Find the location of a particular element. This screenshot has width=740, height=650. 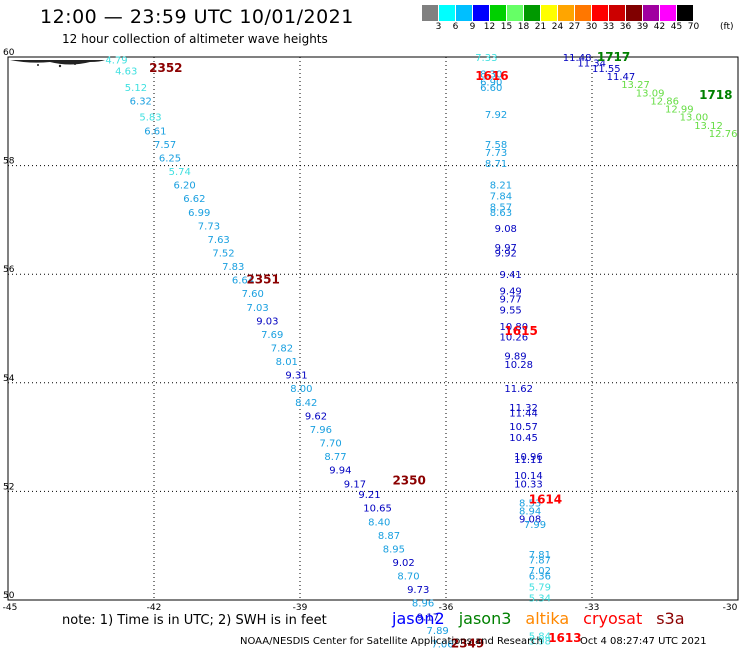

wave-height-value: 7.58 is located at coordinates (496, 145).